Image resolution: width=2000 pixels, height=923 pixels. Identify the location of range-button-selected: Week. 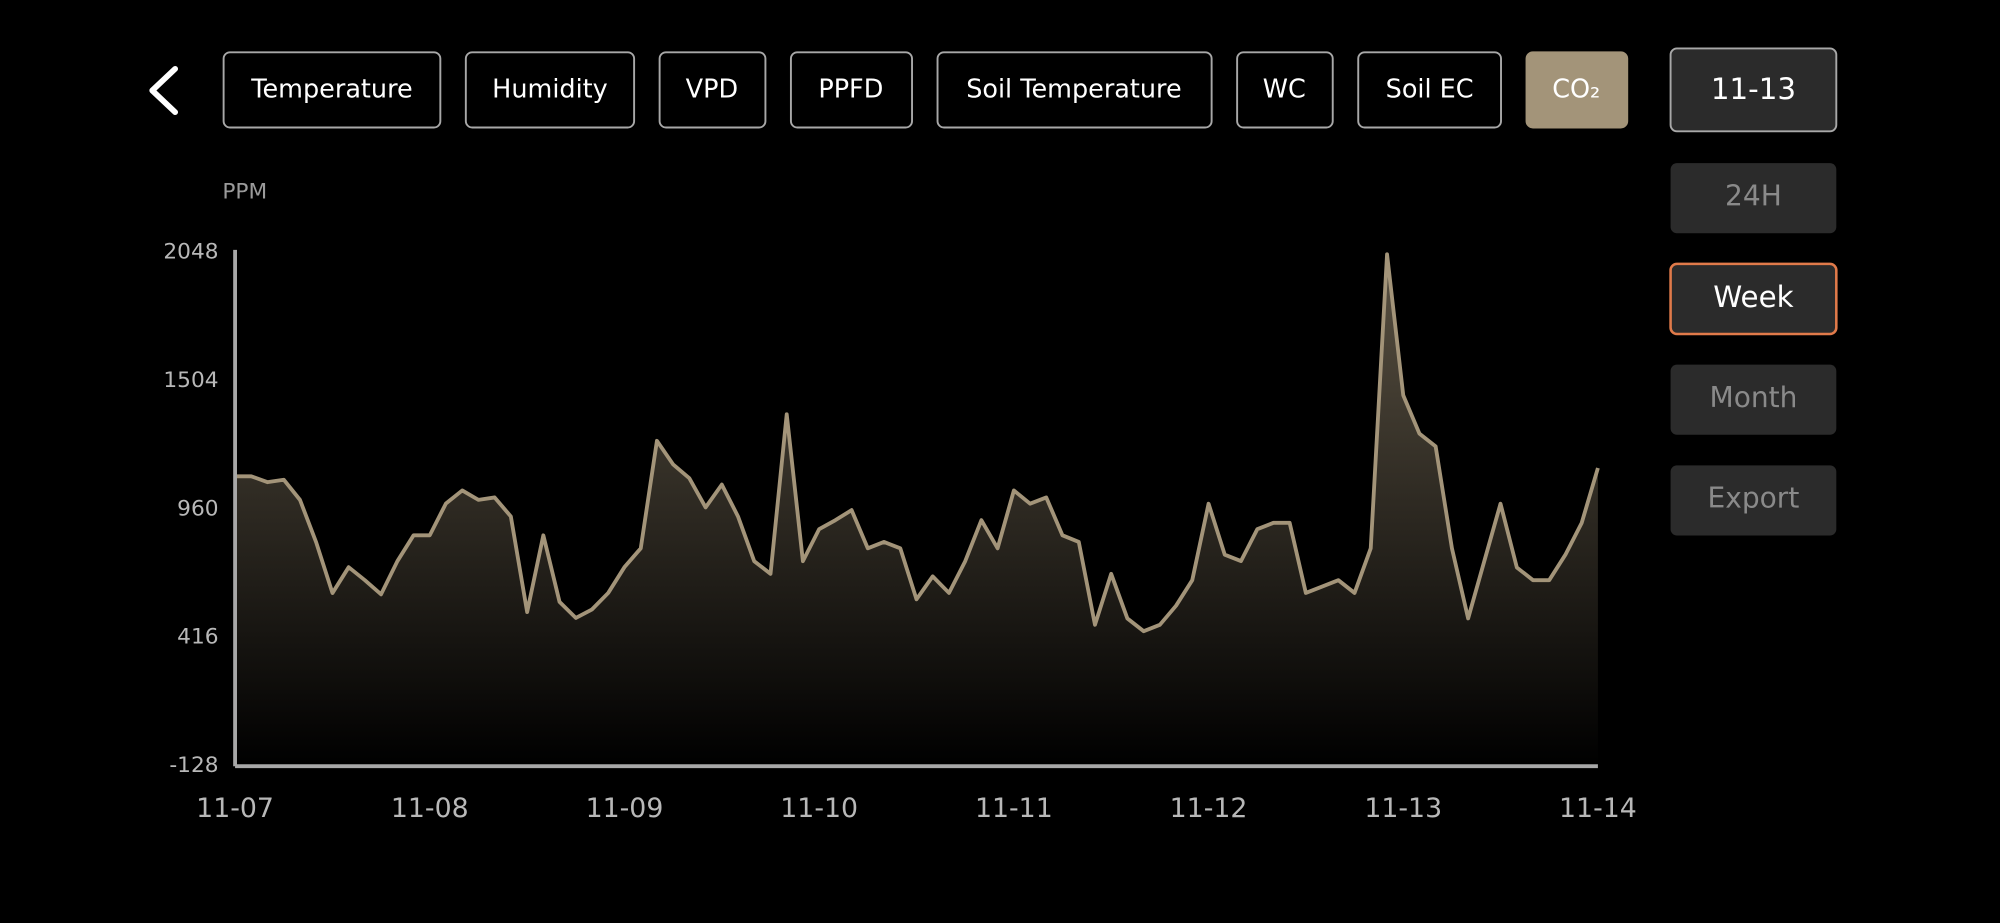
(1753, 299).